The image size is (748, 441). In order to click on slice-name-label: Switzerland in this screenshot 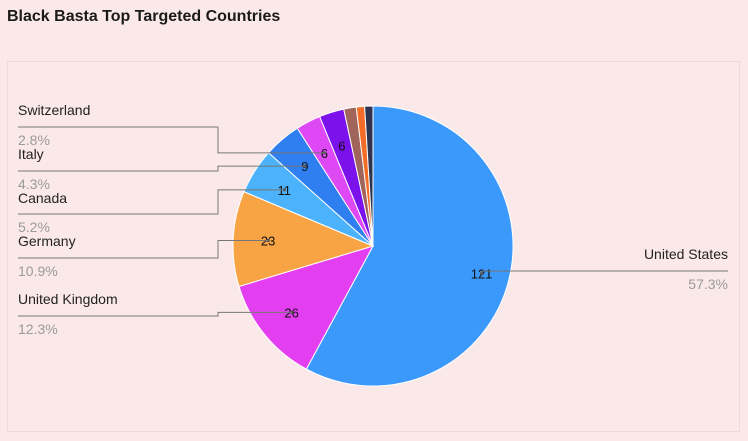, I will do `click(54, 110)`.